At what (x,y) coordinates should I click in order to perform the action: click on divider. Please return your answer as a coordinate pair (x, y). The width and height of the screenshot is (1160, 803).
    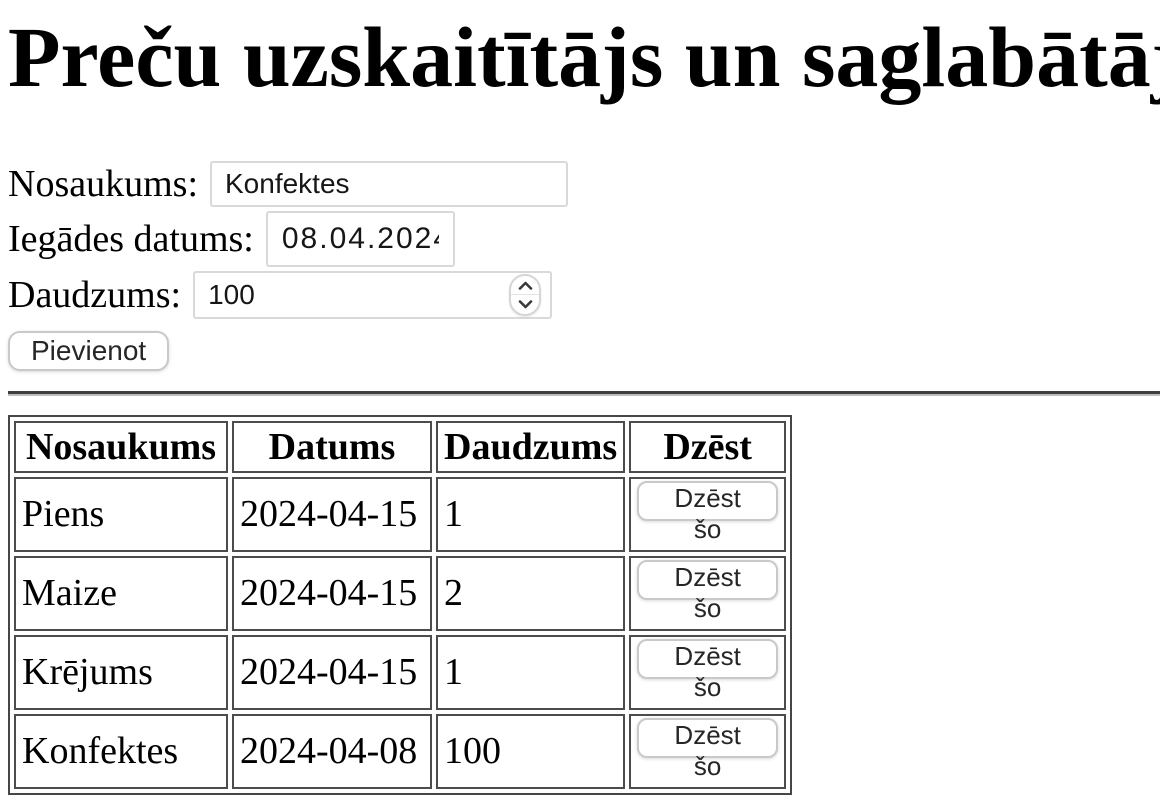
    Looking at the image, I should click on (584, 393).